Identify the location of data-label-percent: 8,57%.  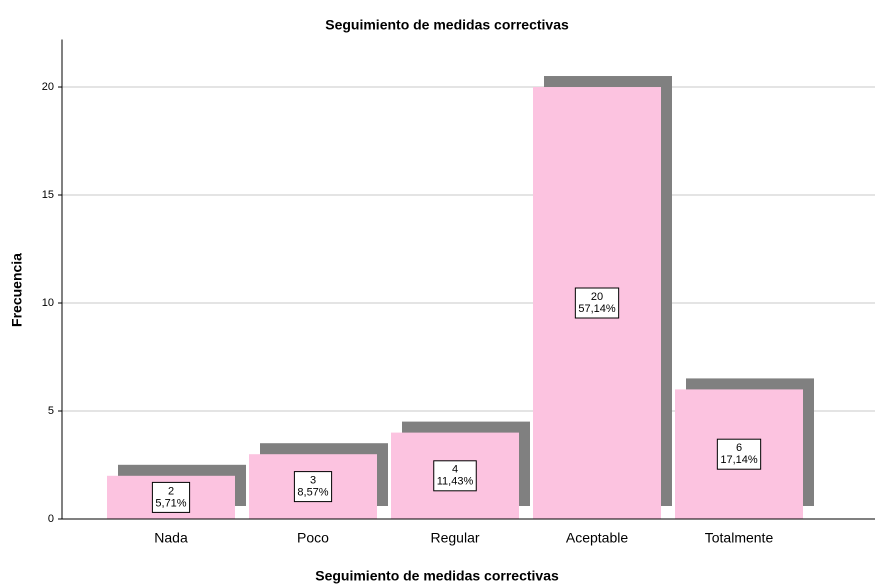
(312, 493).